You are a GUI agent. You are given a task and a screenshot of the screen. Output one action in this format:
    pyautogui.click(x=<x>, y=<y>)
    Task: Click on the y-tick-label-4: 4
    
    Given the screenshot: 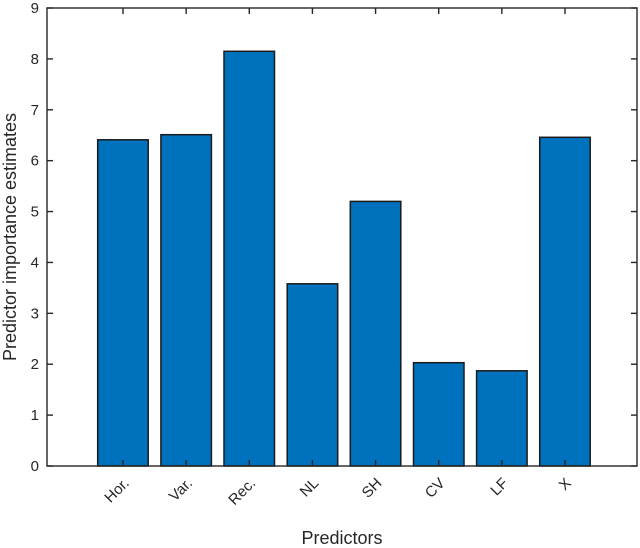 What is the action you would take?
    pyautogui.click(x=35, y=262)
    